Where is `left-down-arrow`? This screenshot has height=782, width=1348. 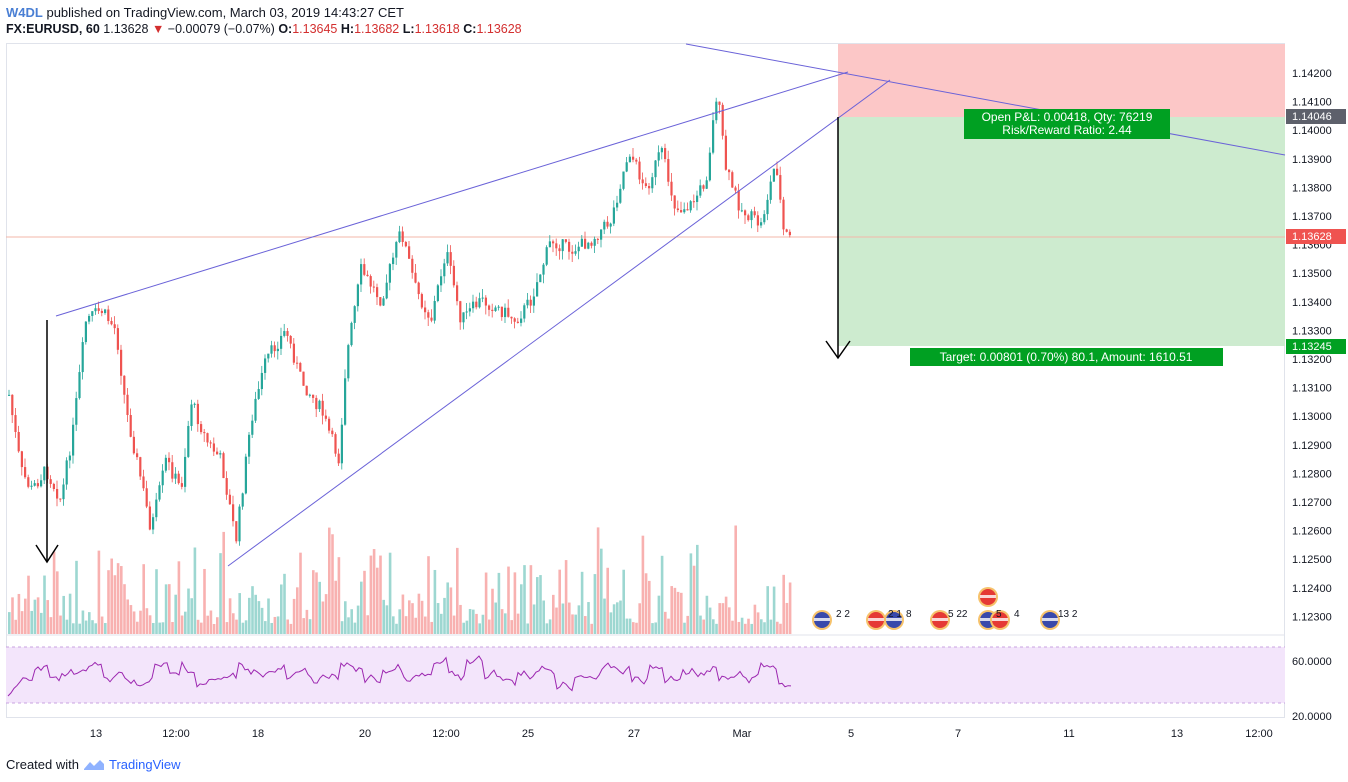
left-down-arrow is located at coordinates (47, 442).